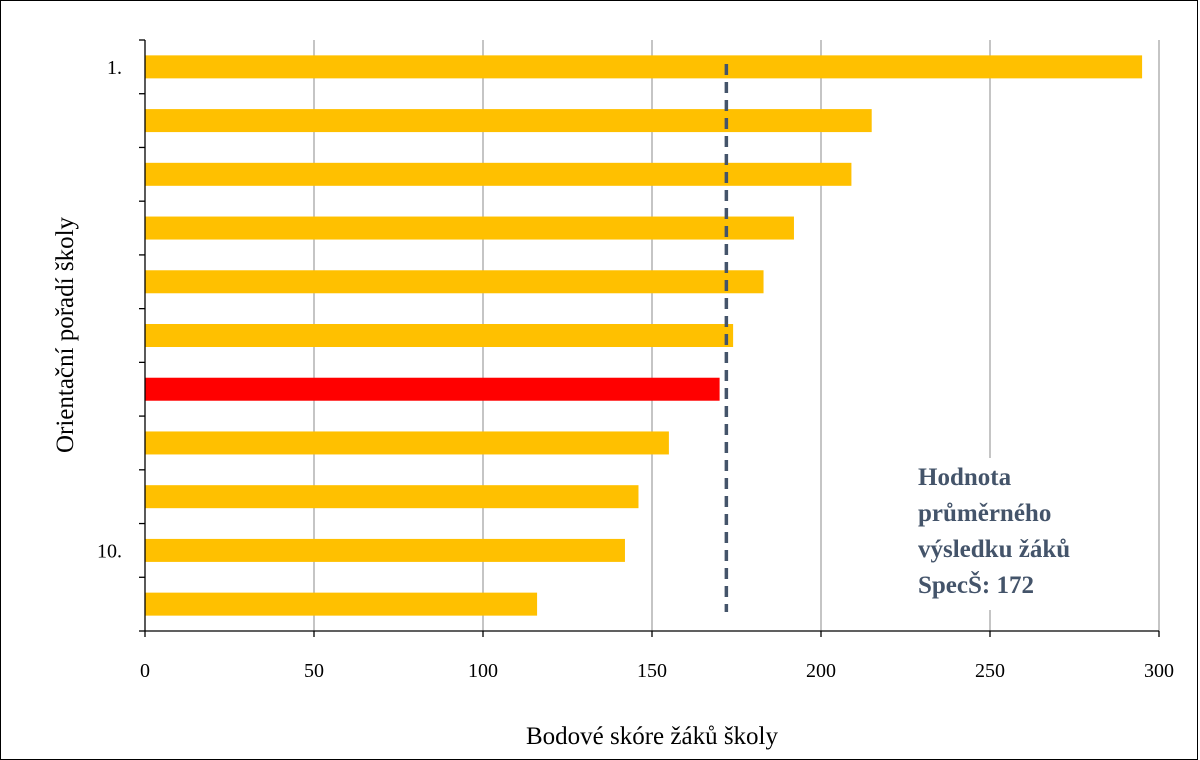 This screenshot has height=760, width=1200. Describe the element at coordinates (652, 736) in the screenshot. I see `x-axis-title: Bodové skóre žáků školy` at that location.